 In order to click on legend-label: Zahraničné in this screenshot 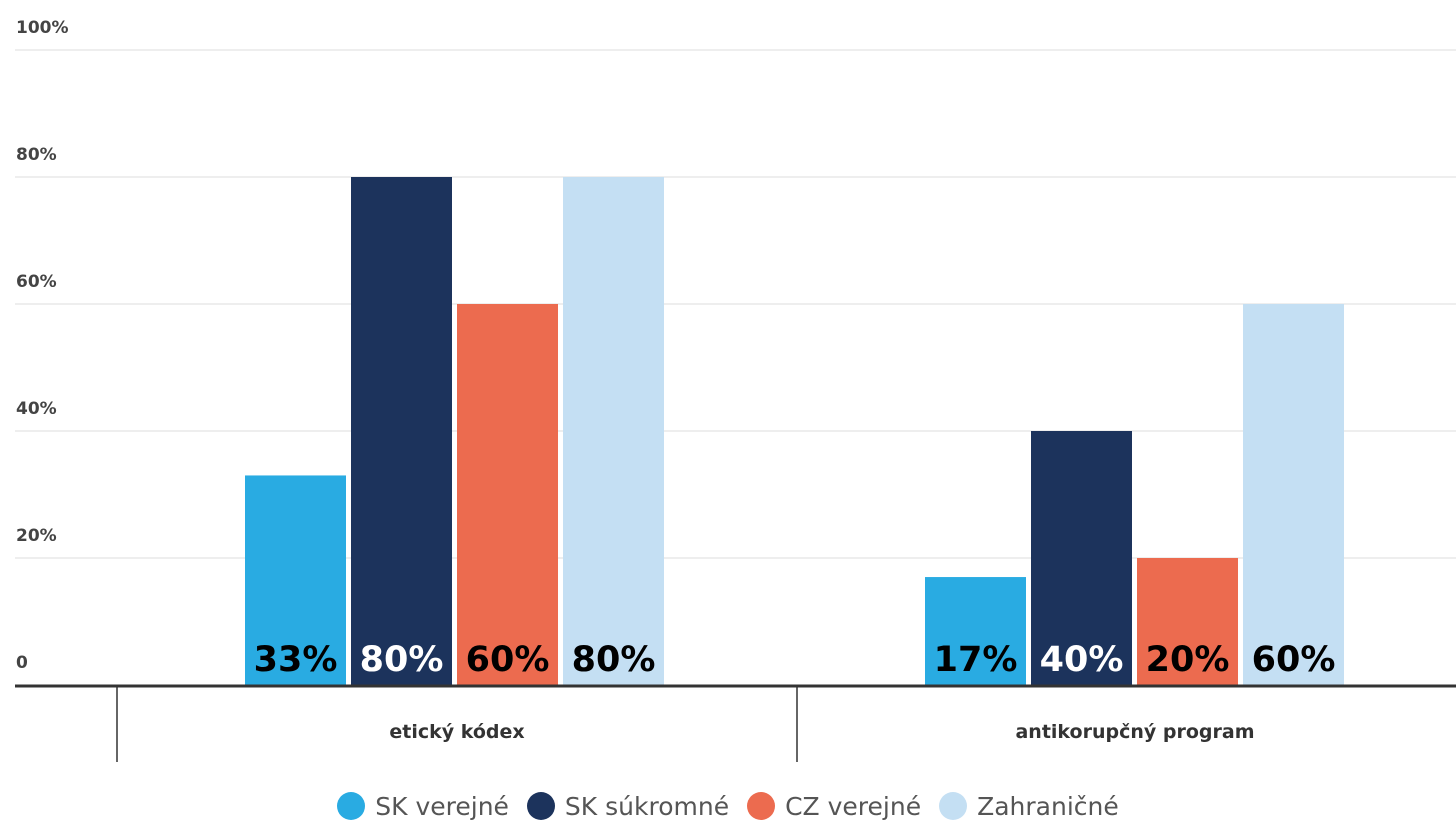, I will do `click(1048, 806)`.